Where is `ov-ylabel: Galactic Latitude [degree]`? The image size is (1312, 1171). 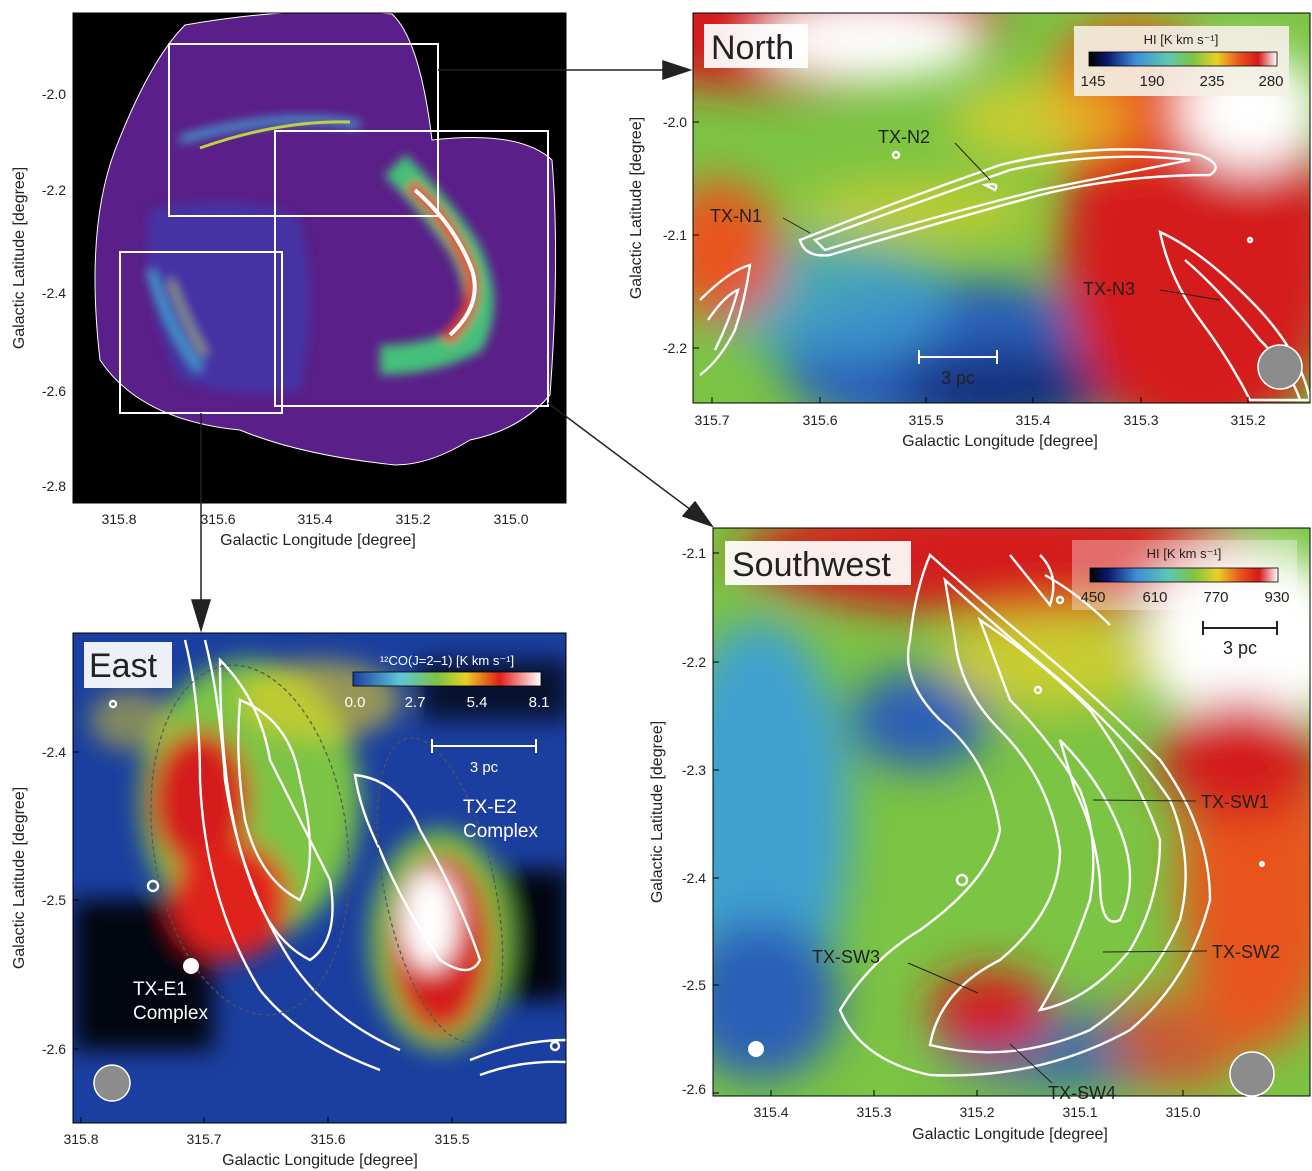
ov-ylabel: Galactic Latitude [degree] is located at coordinates (19, 258).